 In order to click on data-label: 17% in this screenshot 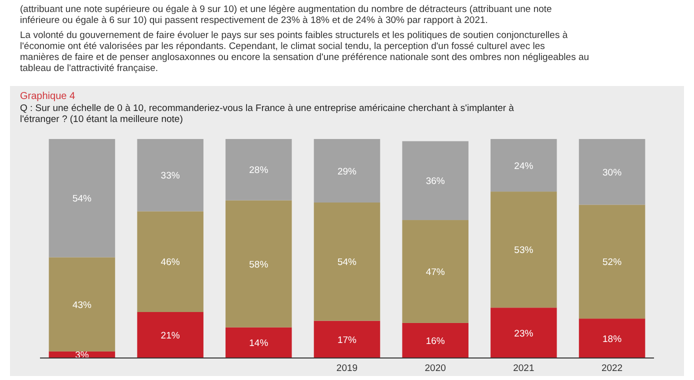, I will do `click(347, 340)`.